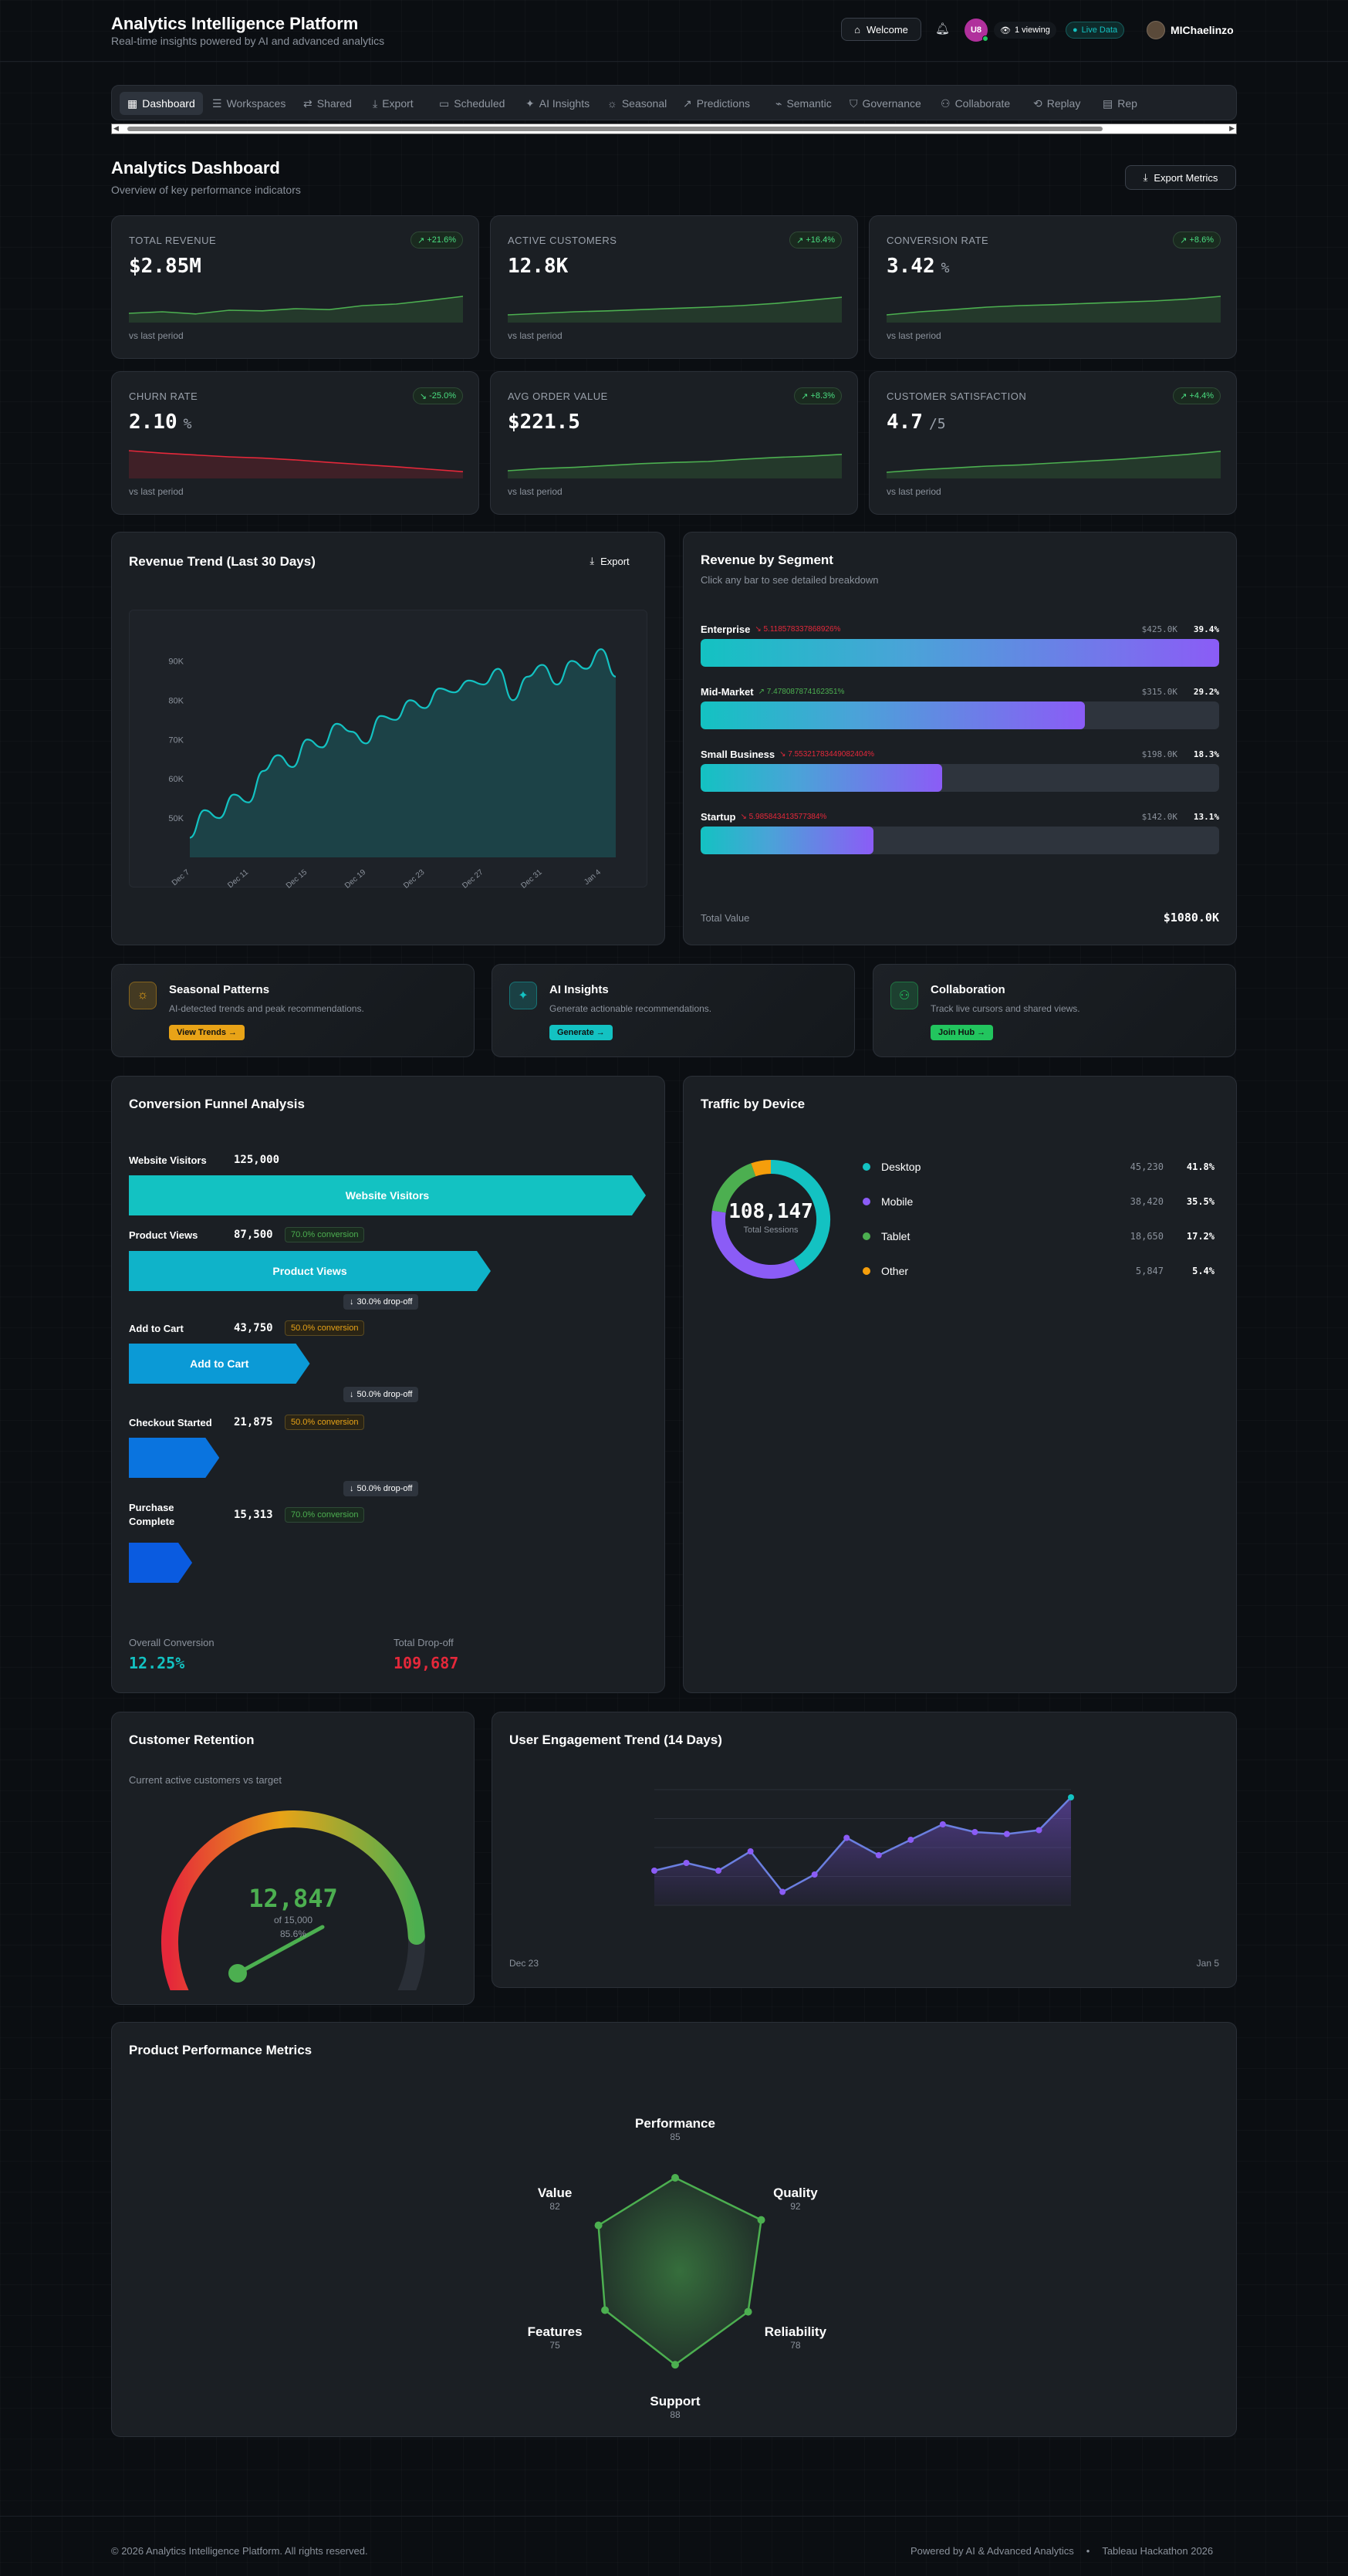 This screenshot has width=1348, height=2576. Describe the element at coordinates (161, 103) in the screenshot. I see `tab-dashboard: ▦ Dashboard` at that location.